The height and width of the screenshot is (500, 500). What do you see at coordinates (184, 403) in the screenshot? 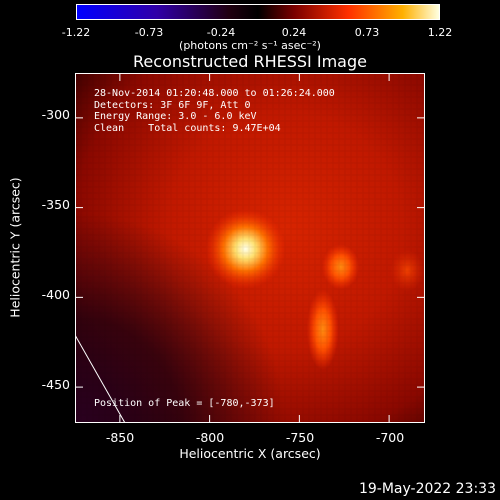
I see `peak-position: Position of Peak = [-780,-373]` at bounding box center [184, 403].